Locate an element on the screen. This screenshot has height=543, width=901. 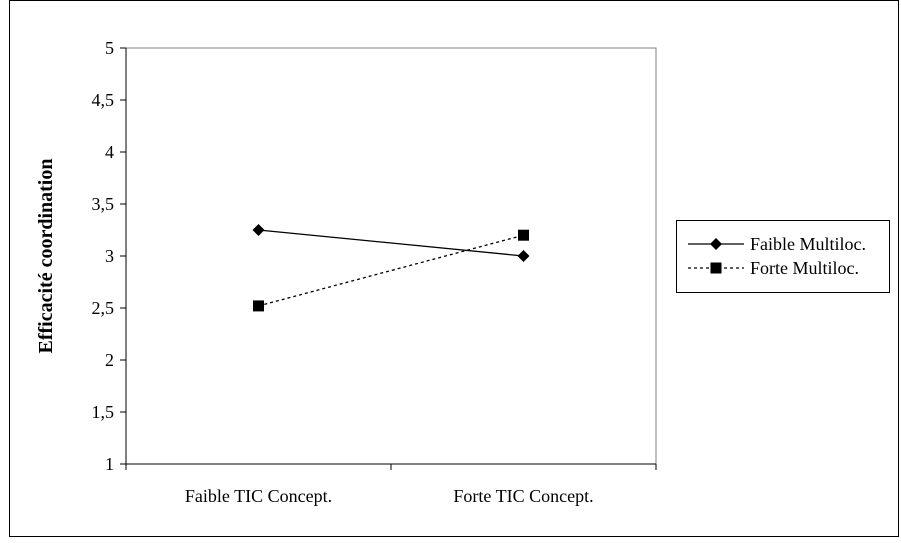
legend-item: Forte Multiloc. is located at coordinates (773, 268).